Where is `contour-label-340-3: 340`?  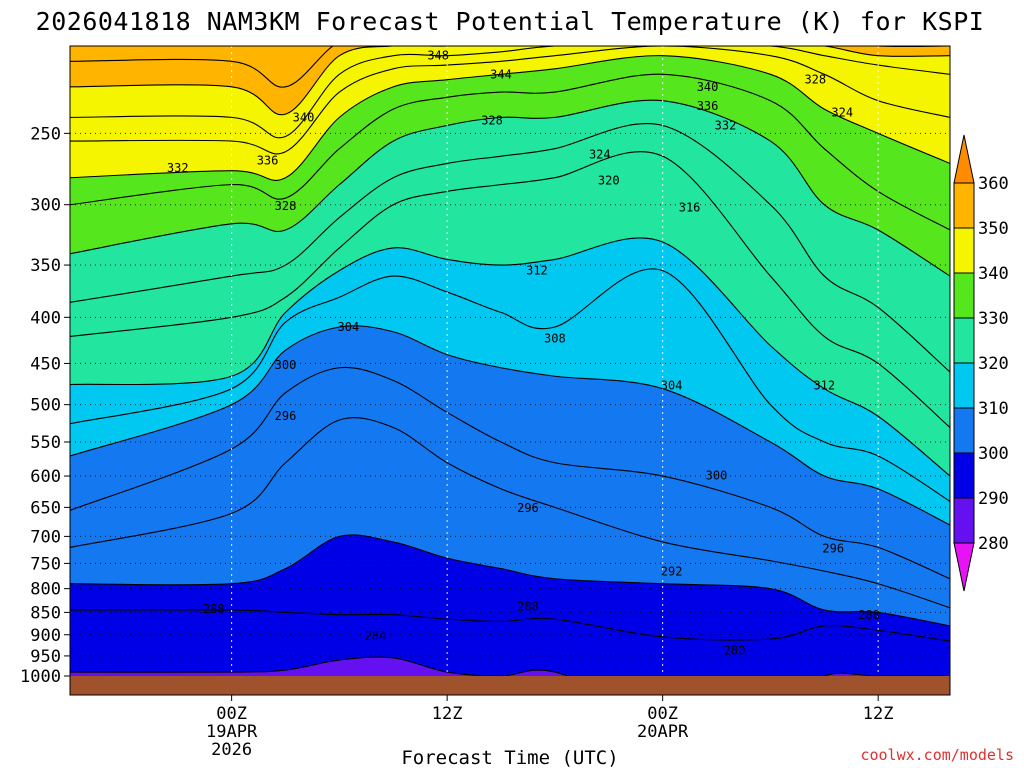
contour-label-340-3: 340 is located at coordinates (708, 87).